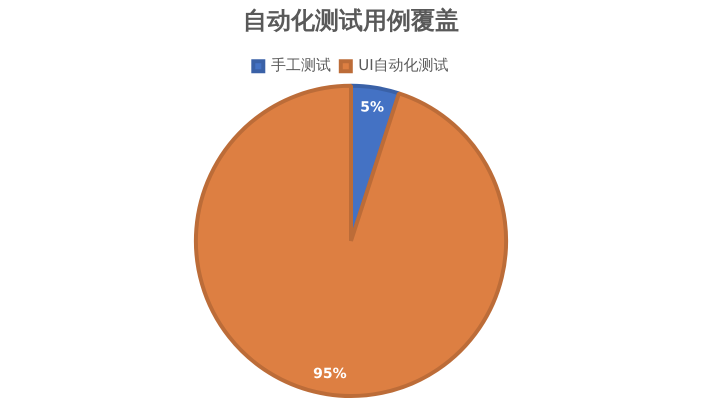 This screenshot has width=702, height=408. What do you see at coordinates (300, 65) in the screenshot?
I see `legend-label: 手工测试` at bounding box center [300, 65].